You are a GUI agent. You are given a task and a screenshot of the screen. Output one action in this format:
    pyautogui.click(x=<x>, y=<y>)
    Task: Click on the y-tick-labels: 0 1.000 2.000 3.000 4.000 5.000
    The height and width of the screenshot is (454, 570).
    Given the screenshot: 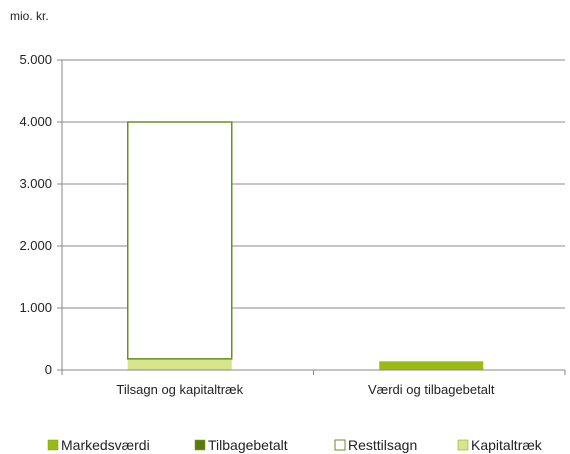 What is the action you would take?
    pyautogui.click(x=40, y=214)
    